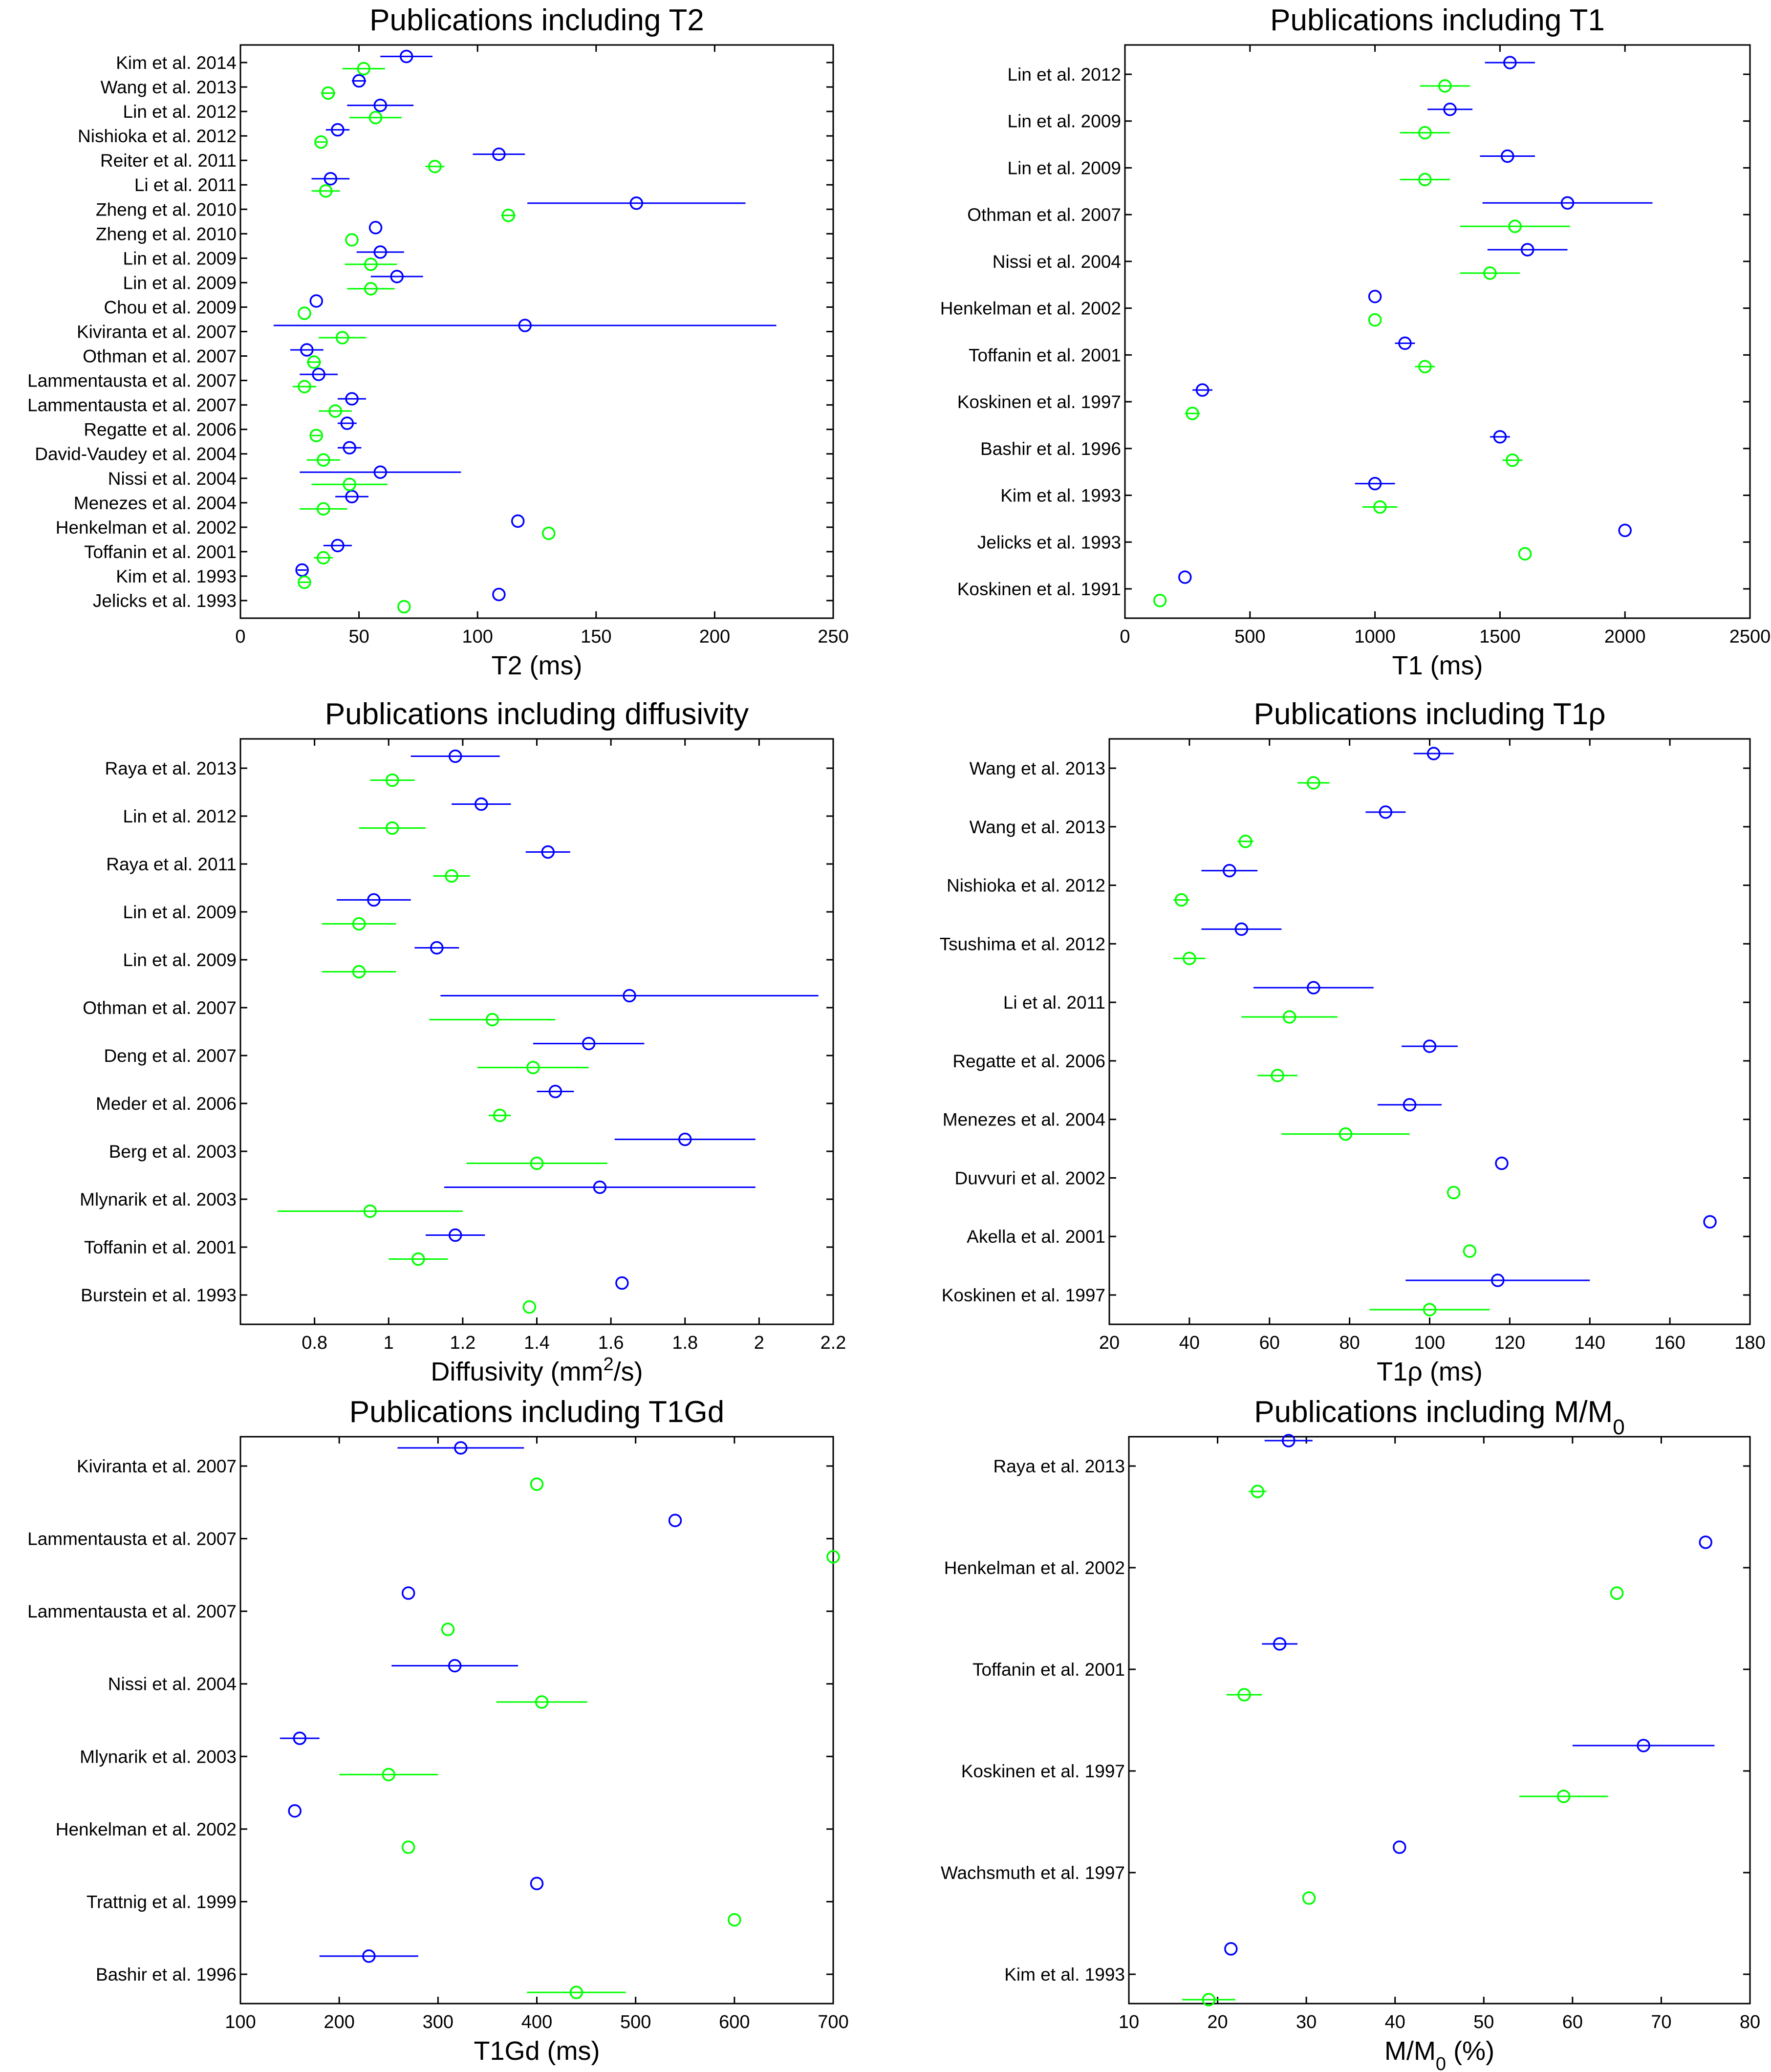 The height and width of the screenshot is (2072, 1771). What do you see at coordinates (1039, 589) in the screenshot?
I see `y-category-label: Koskinen et al. 1991` at bounding box center [1039, 589].